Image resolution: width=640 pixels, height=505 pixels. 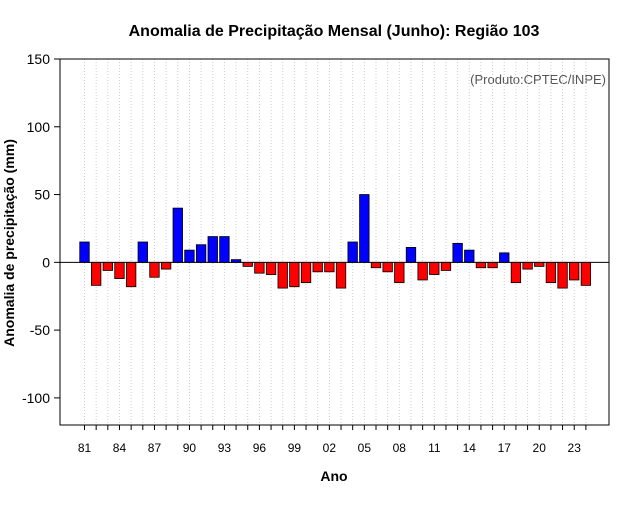 I want to click on x-tick-label: 84, so click(x=120, y=448).